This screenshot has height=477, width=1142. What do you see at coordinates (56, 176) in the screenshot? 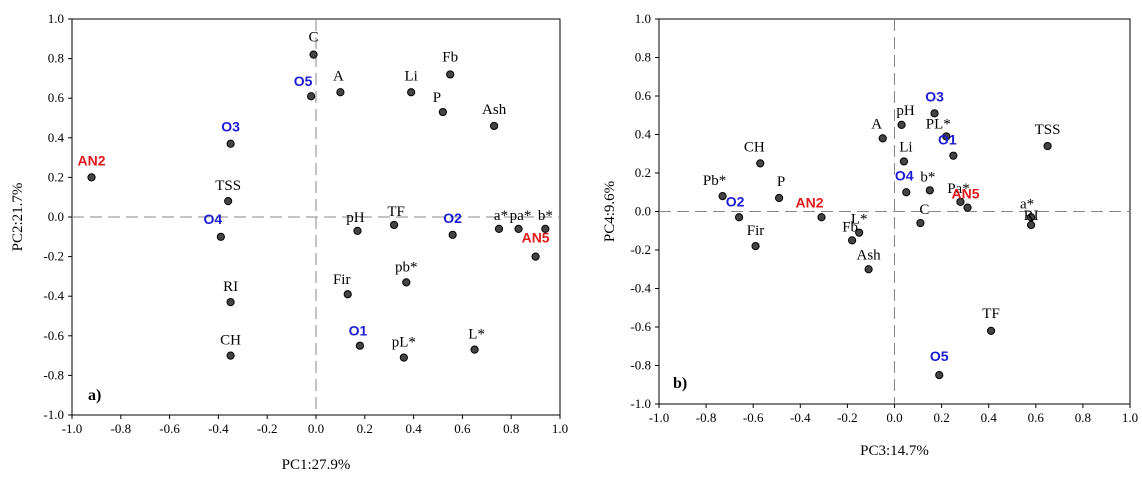
I see `y-tick-label: 0.2` at bounding box center [56, 176].